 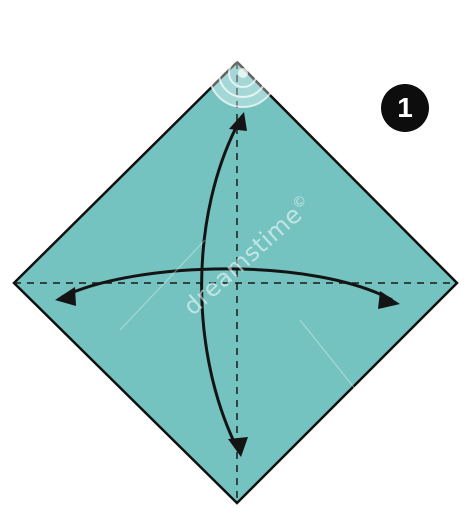 I want to click on vertical-arrow-head-bottom, so click(x=238, y=447).